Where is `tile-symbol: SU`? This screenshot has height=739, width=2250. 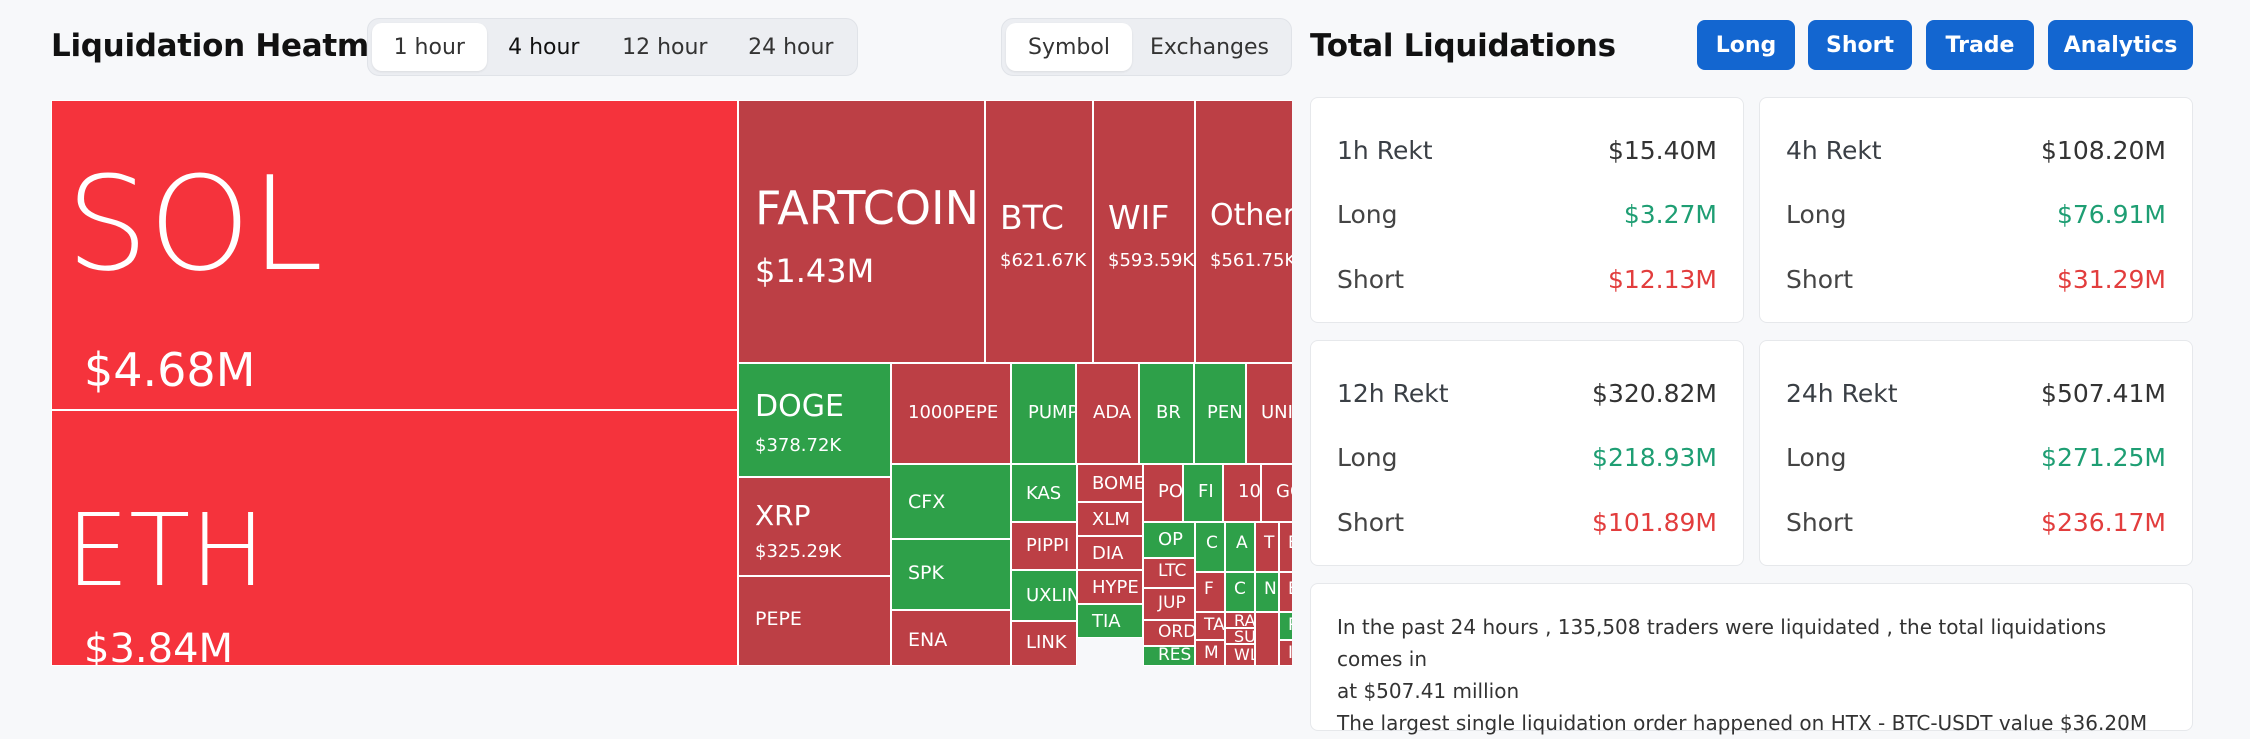
tile-symbol: SU is located at coordinates (1244, 636).